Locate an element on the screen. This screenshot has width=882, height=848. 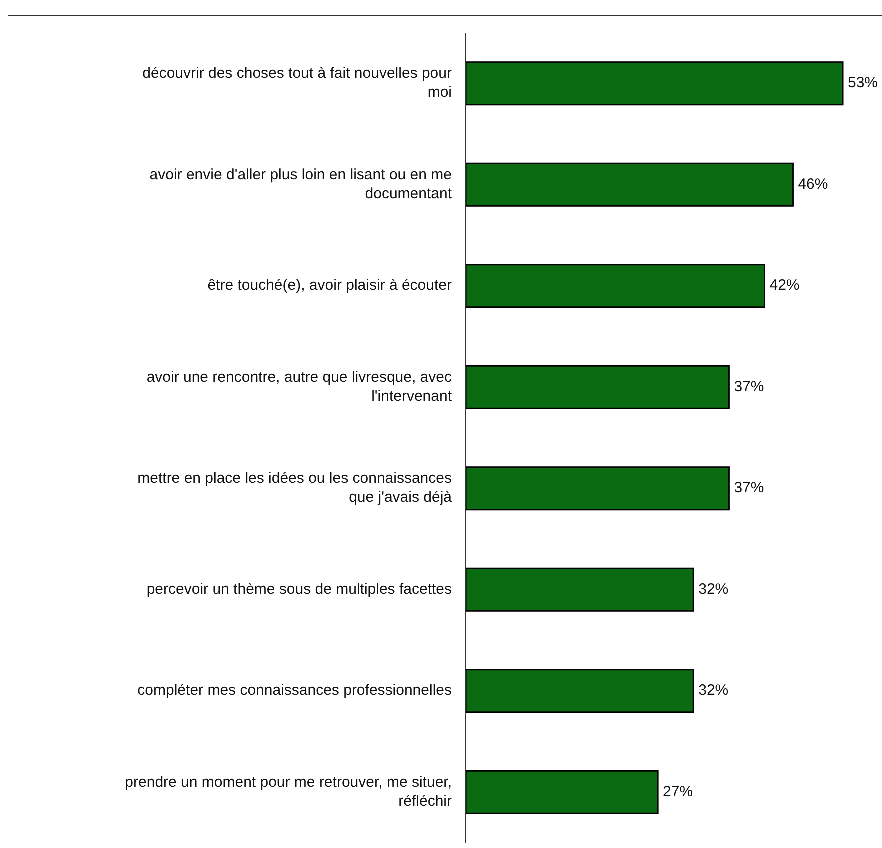
data-label: 46% is located at coordinates (813, 184).